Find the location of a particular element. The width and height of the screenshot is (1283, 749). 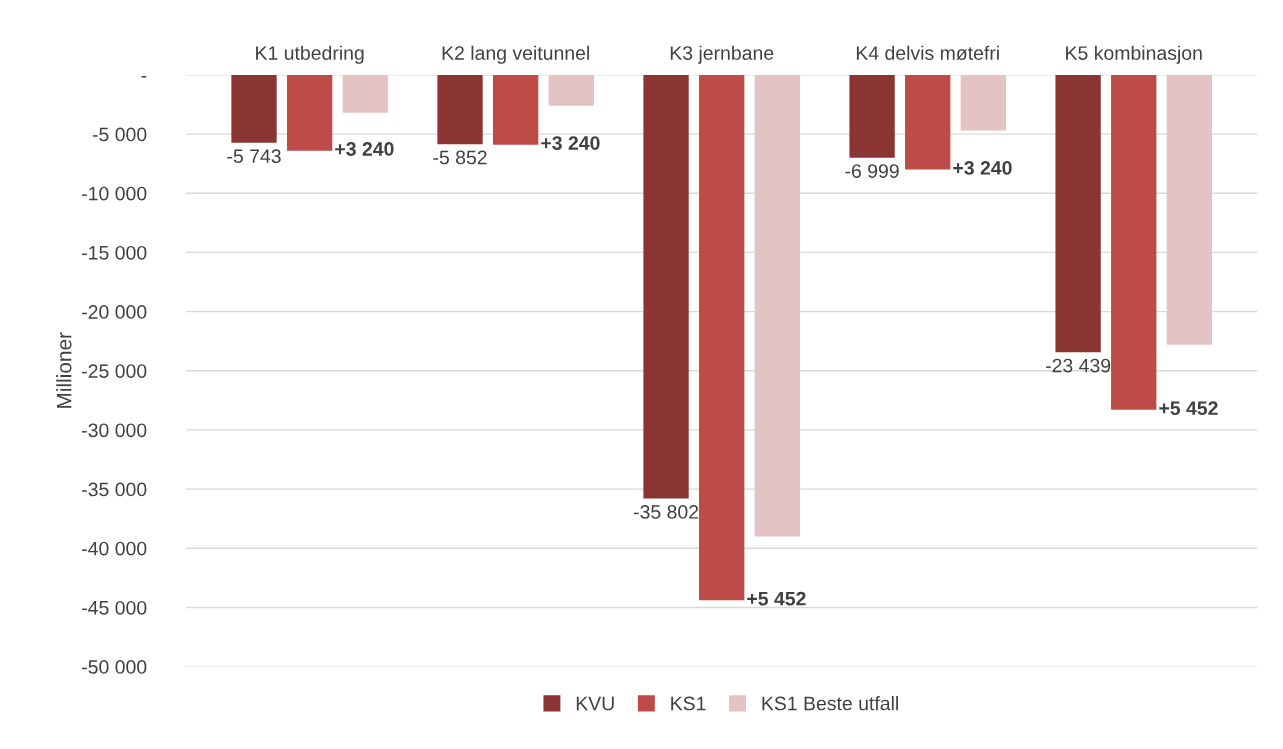

legend-label: KS1 is located at coordinates (688, 703).